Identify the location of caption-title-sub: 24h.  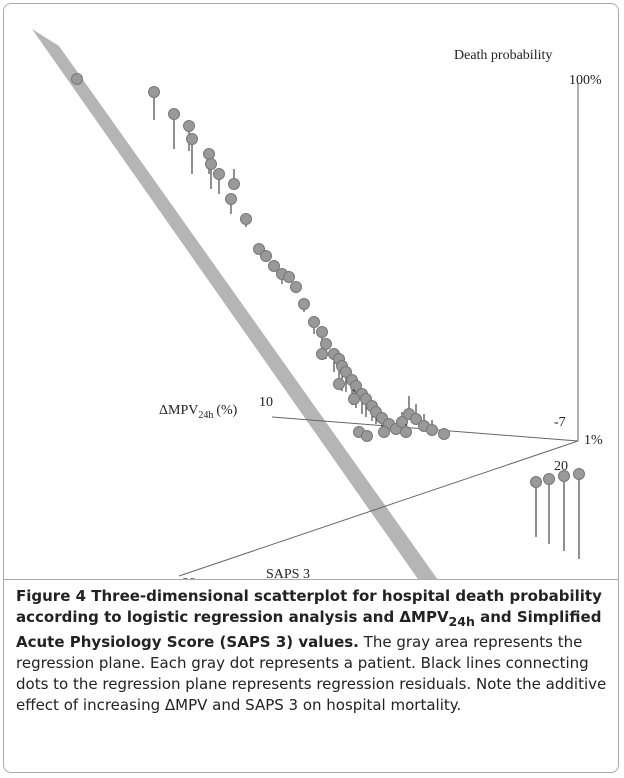
(461, 621).